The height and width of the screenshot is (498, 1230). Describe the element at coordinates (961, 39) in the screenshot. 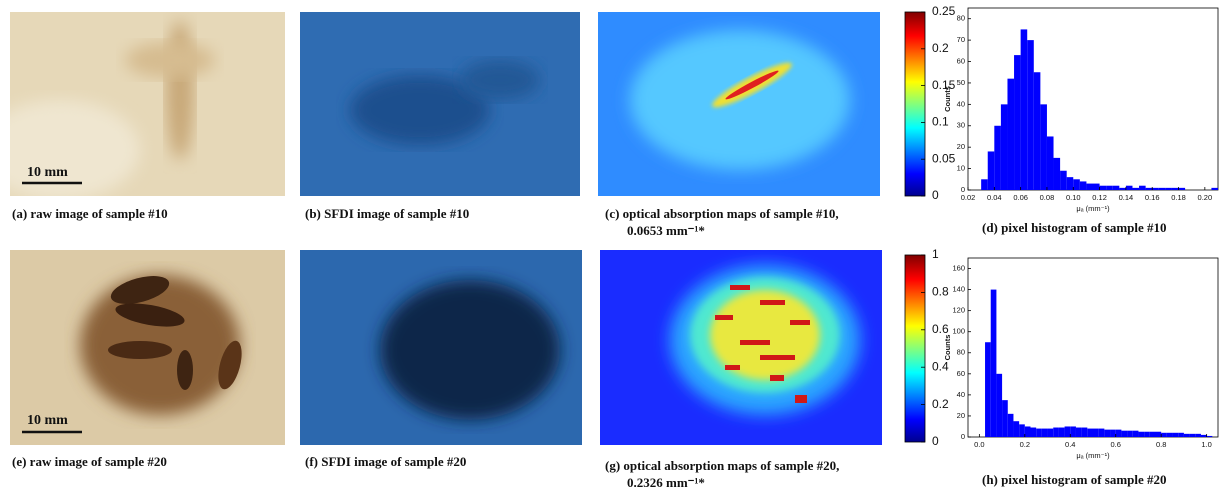

I see `y-tick-label: 70` at that location.